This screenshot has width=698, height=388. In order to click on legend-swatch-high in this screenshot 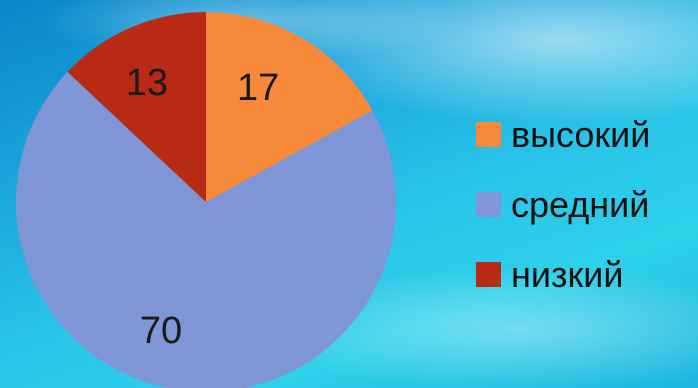, I will do `click(488, 134)`.